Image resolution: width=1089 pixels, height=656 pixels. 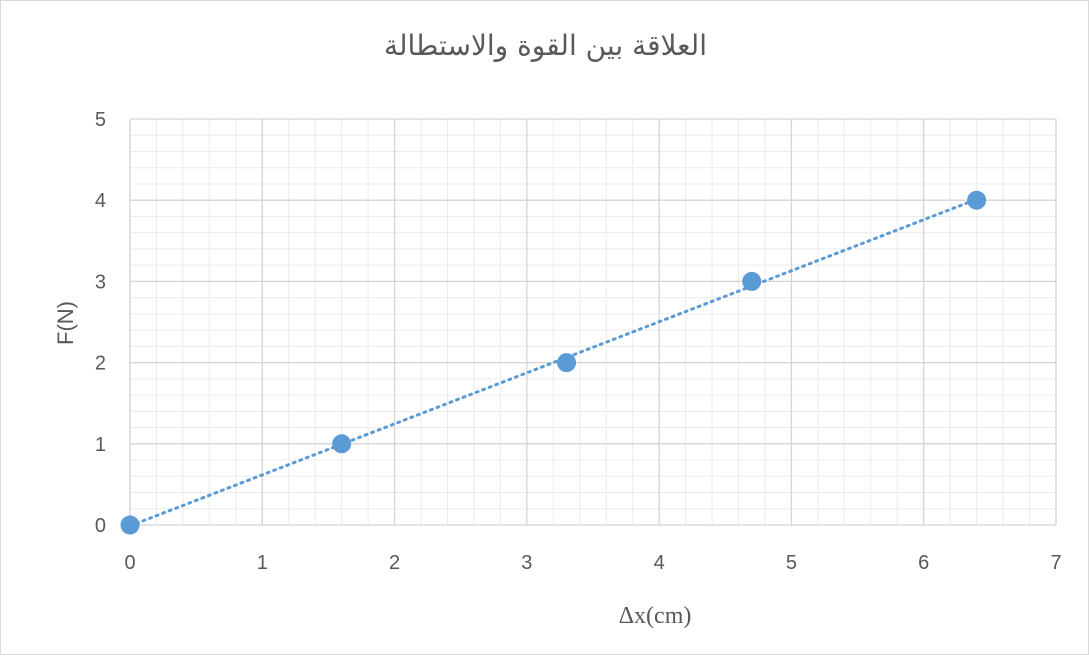 I want to click on y-tick-label: 0, so click(x=100, y=526).